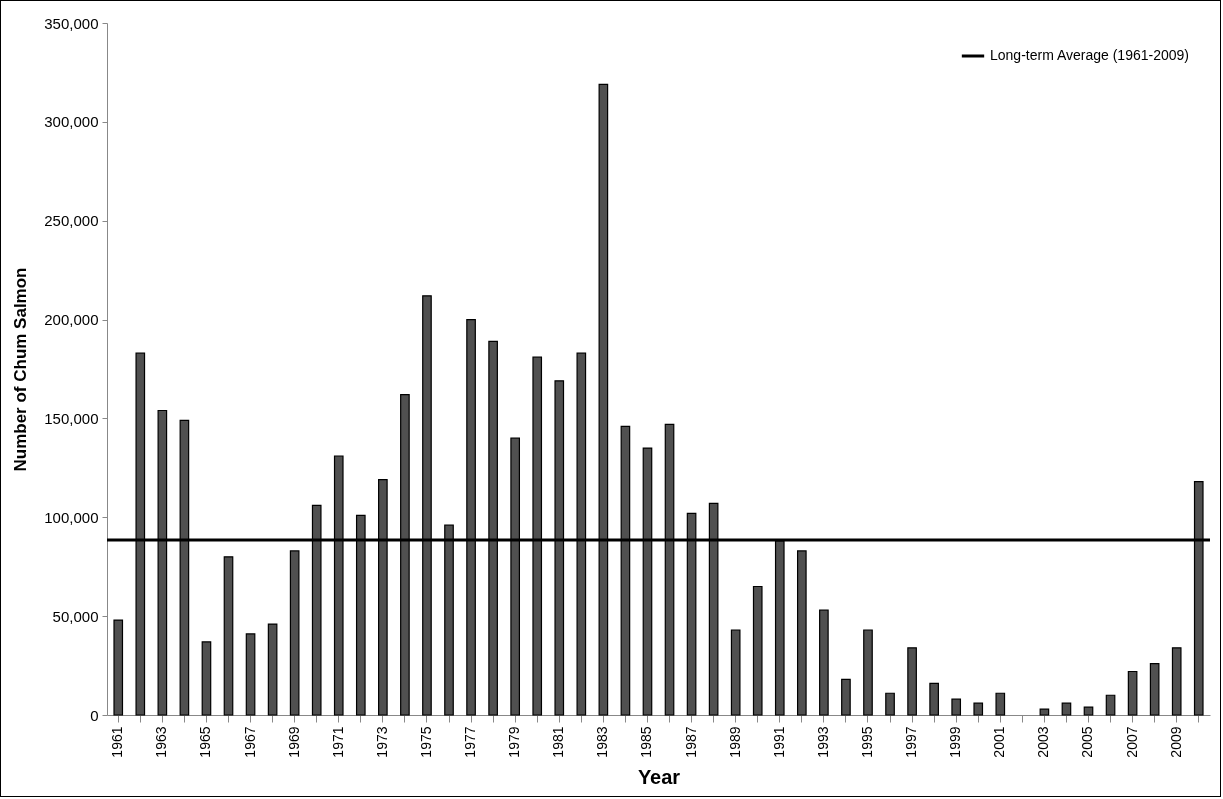  I want to click on x-tick-label: 1963, so click(161, 742).